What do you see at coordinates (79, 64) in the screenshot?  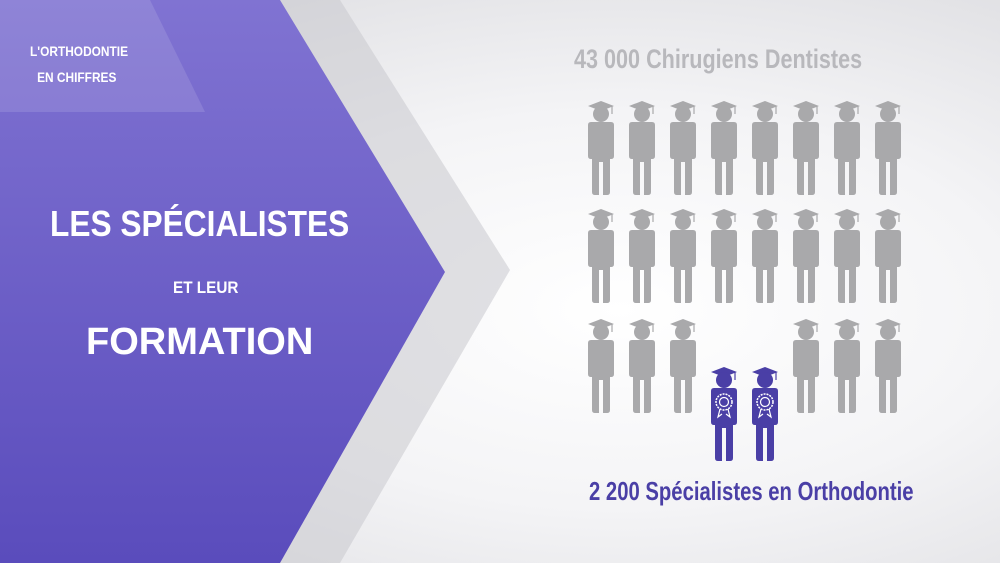 I see `section-kicker: L'ORTHODONTIE EN CHIFFRES` at bounding box center [79, 64].